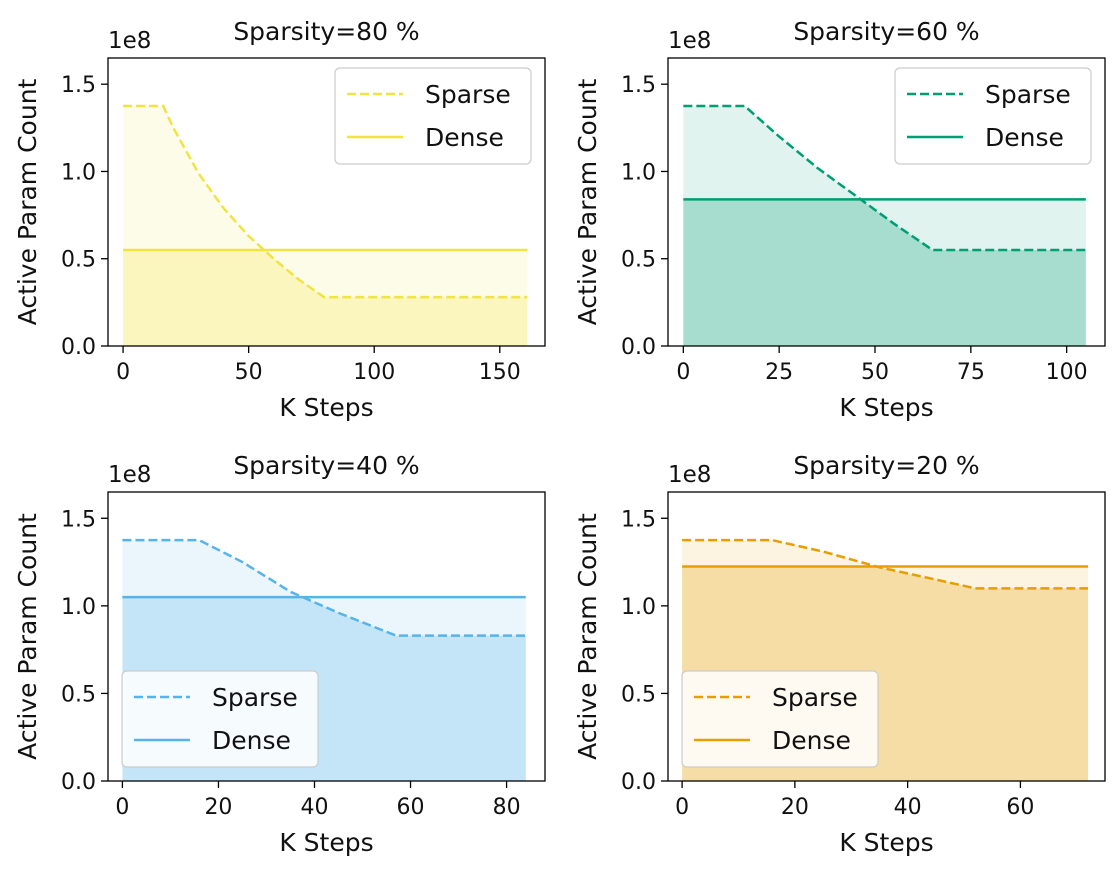 This screenshot has width=1115, height=869. What do you see at coordinates (886, 465) in the screenshot?
I see `chart-title: Sparsity=20 %` at bounding box center [886, 465].